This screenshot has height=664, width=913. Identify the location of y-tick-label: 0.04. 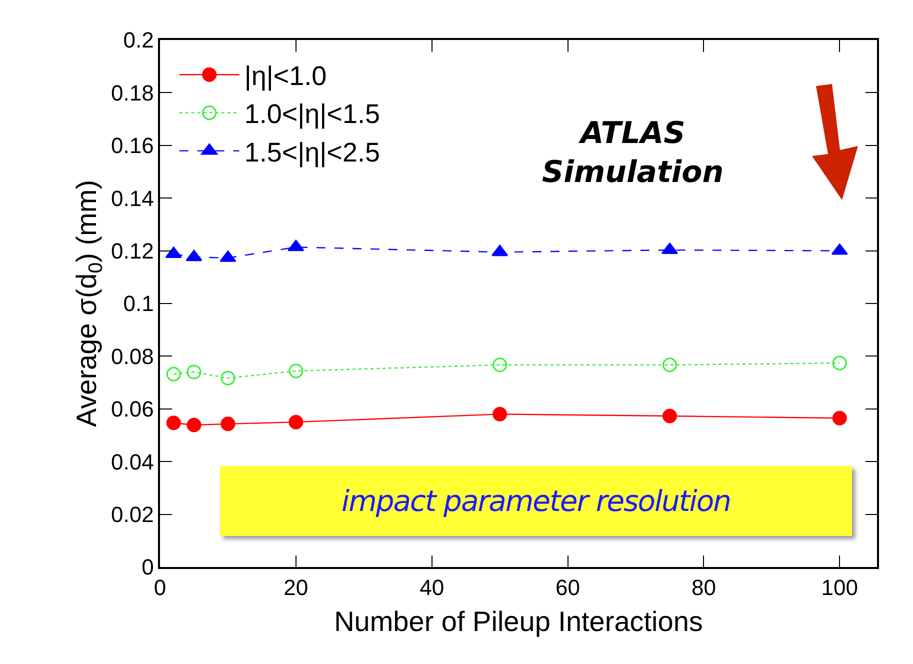
(132, 461).